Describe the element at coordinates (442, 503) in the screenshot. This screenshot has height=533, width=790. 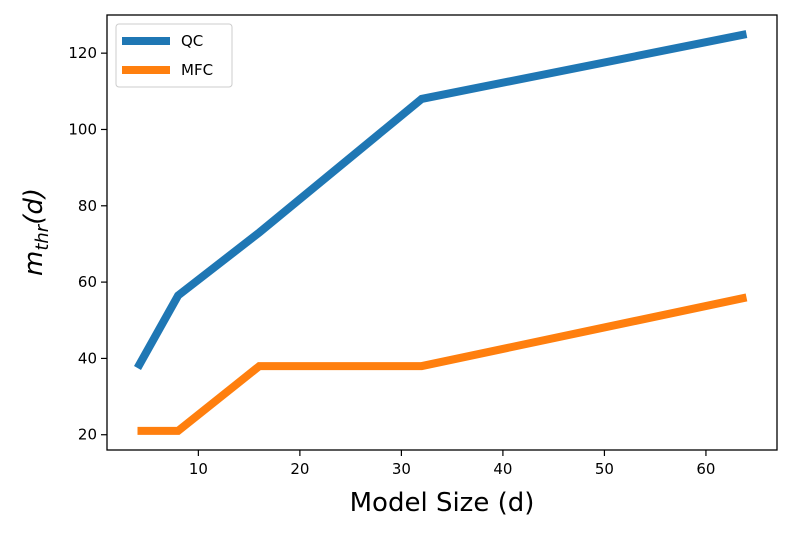
I see `x-axis-title: Model Size (d)` at that location.